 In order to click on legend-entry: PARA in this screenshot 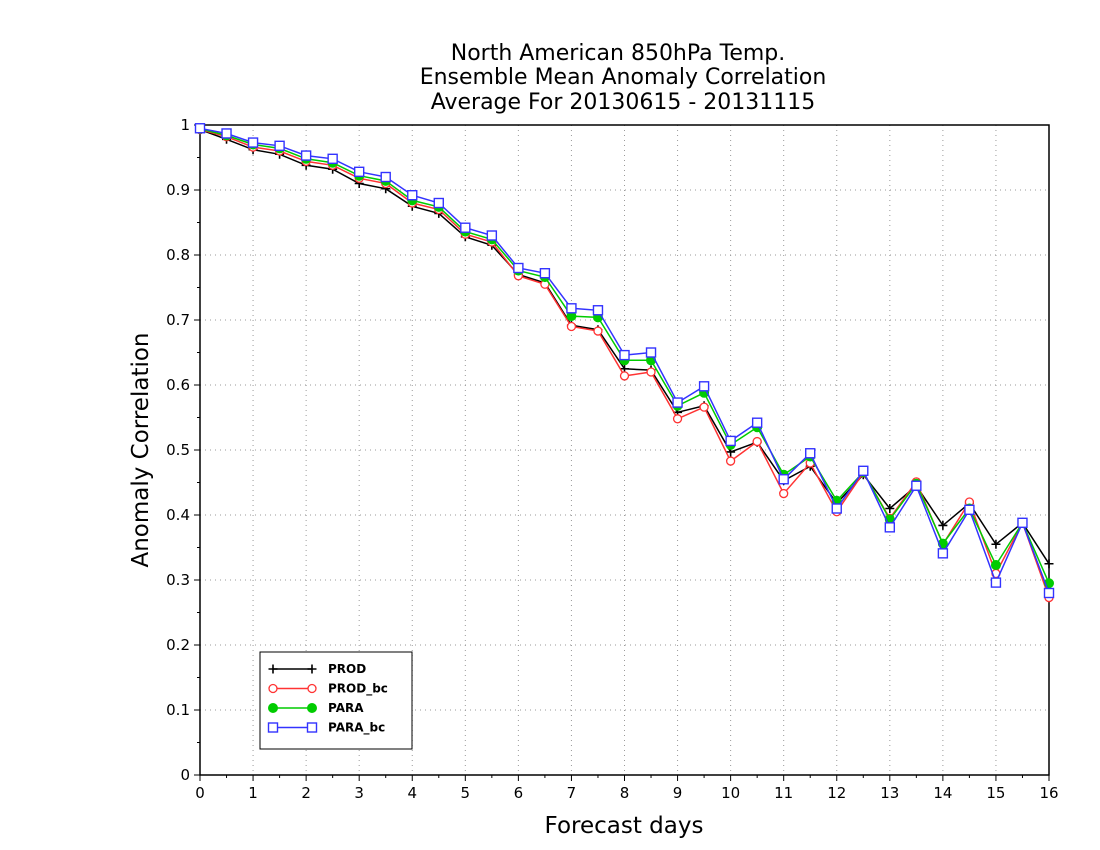, I will do `click(316, 708)`.